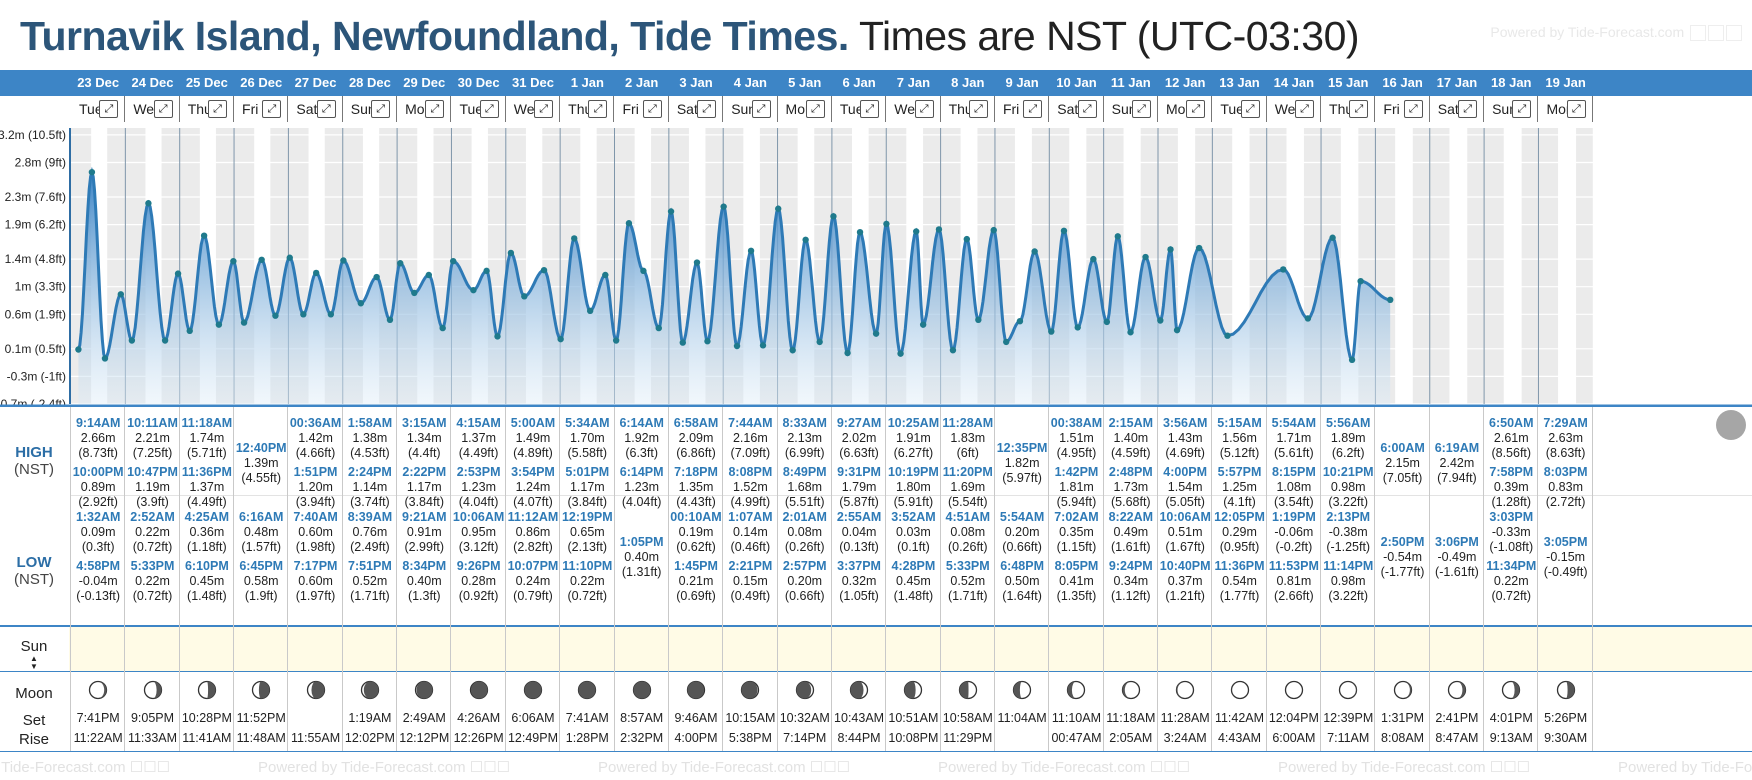 This screenshot has height=780, width=1752. Describe the element at coordinates (478, 547) in the screenshot. I see `tide-value: (3.12ft)` at that location.